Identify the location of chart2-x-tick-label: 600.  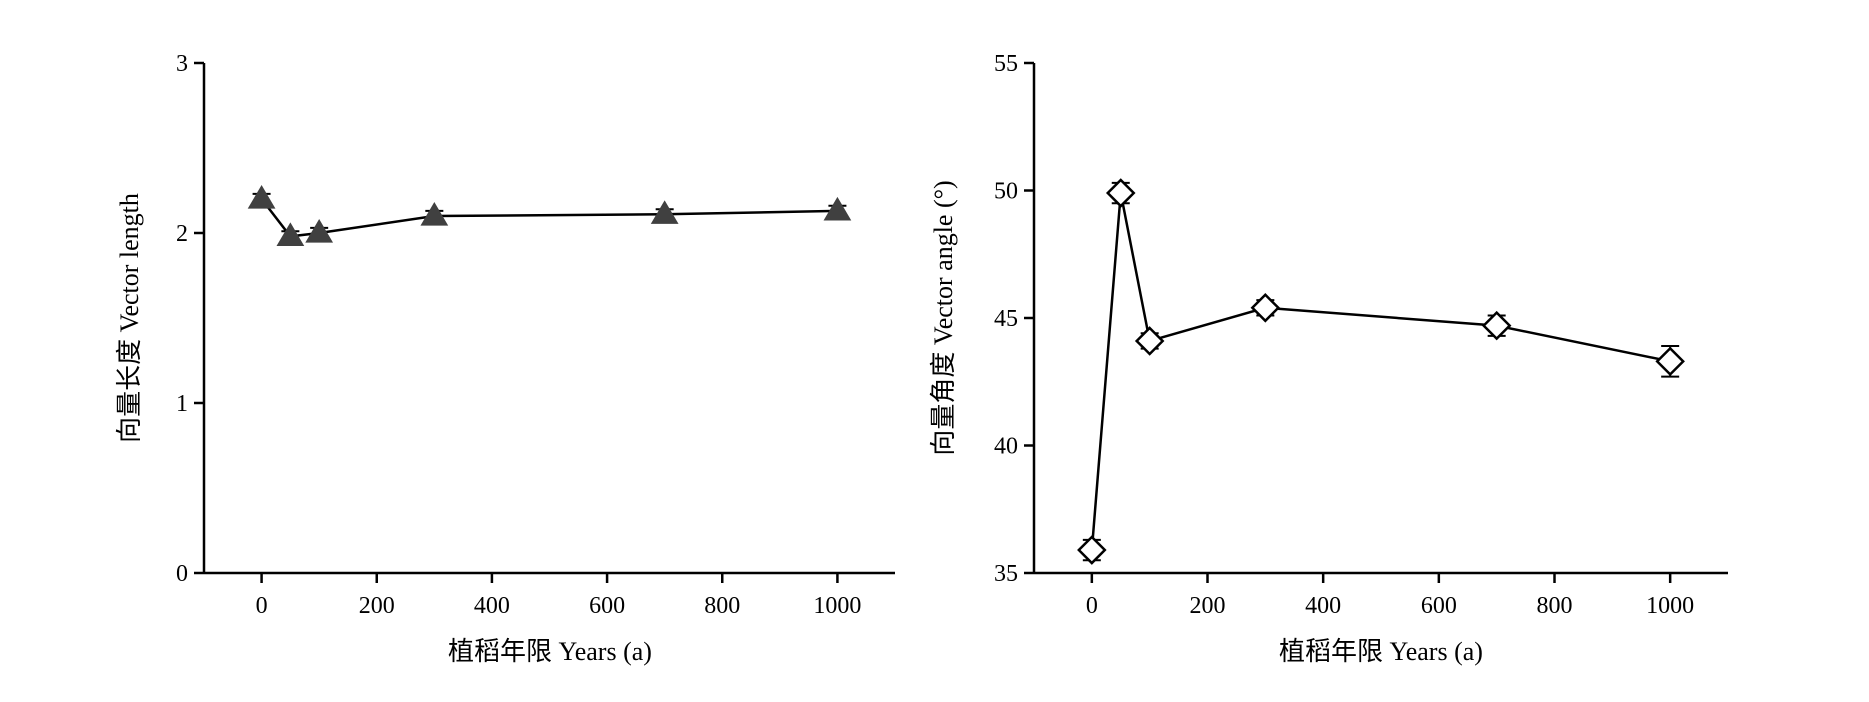
(1439, 606).